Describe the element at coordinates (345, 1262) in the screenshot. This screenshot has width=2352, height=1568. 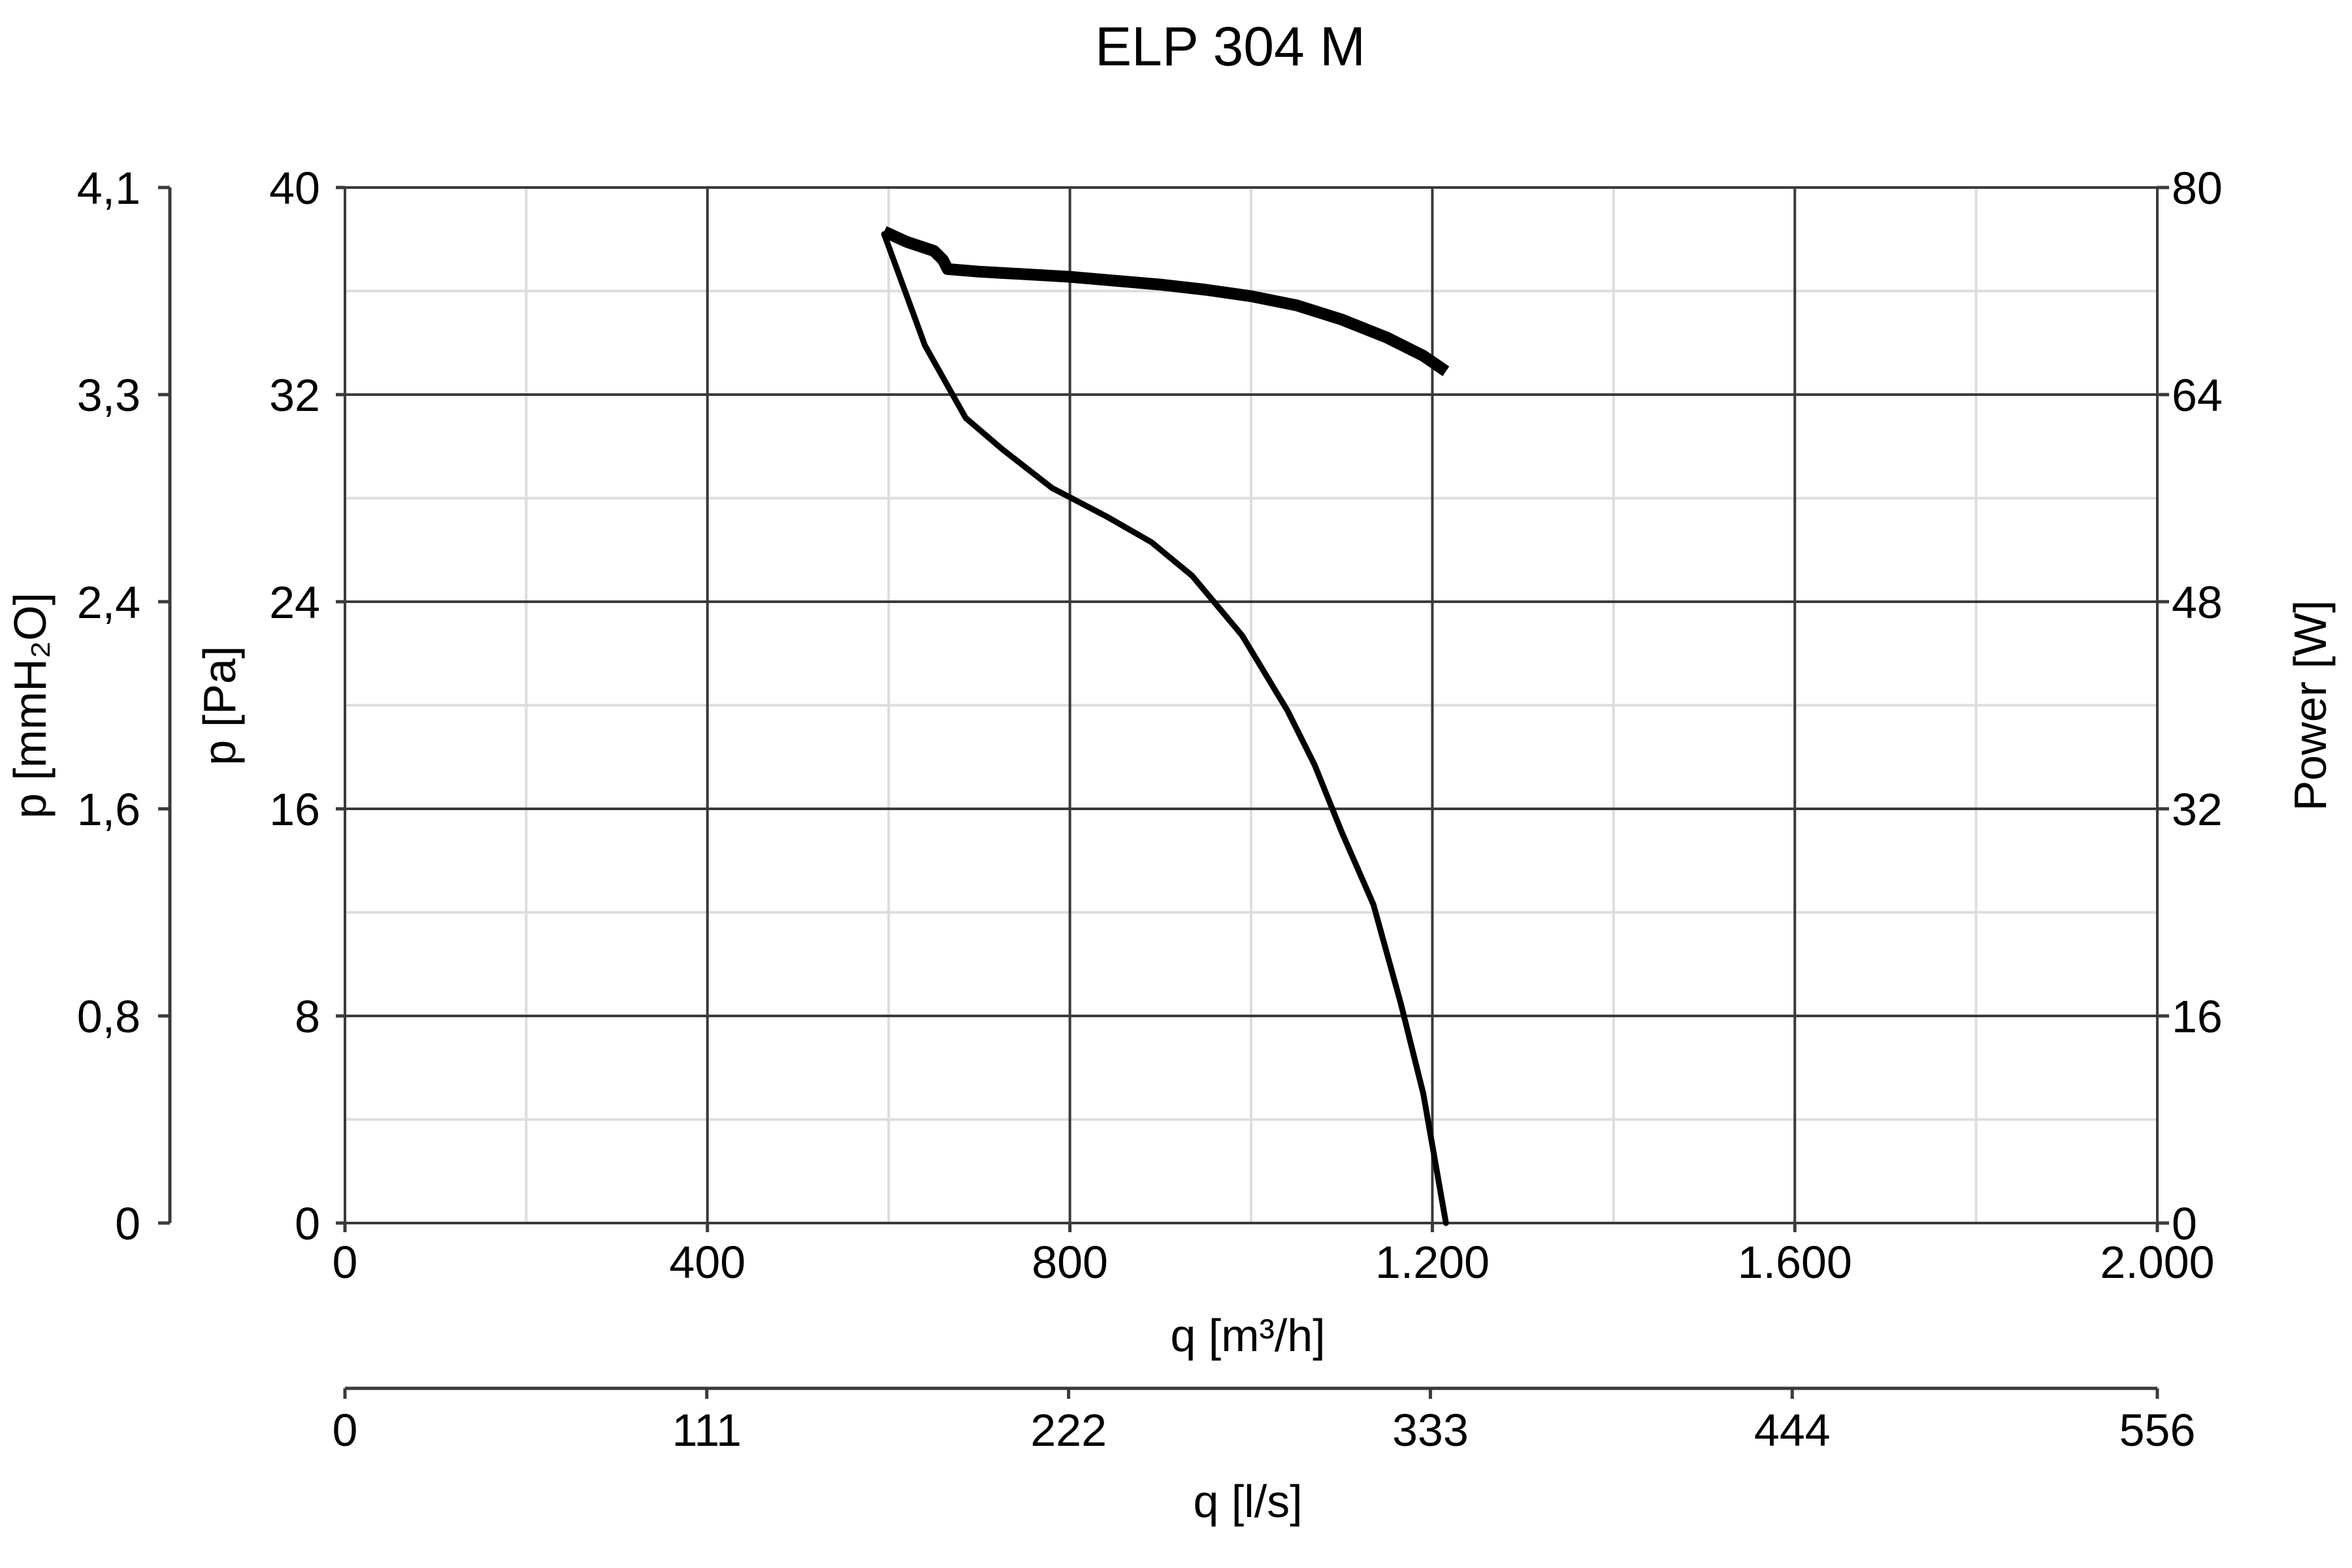
I see `x-tick-label: 0` at that location.